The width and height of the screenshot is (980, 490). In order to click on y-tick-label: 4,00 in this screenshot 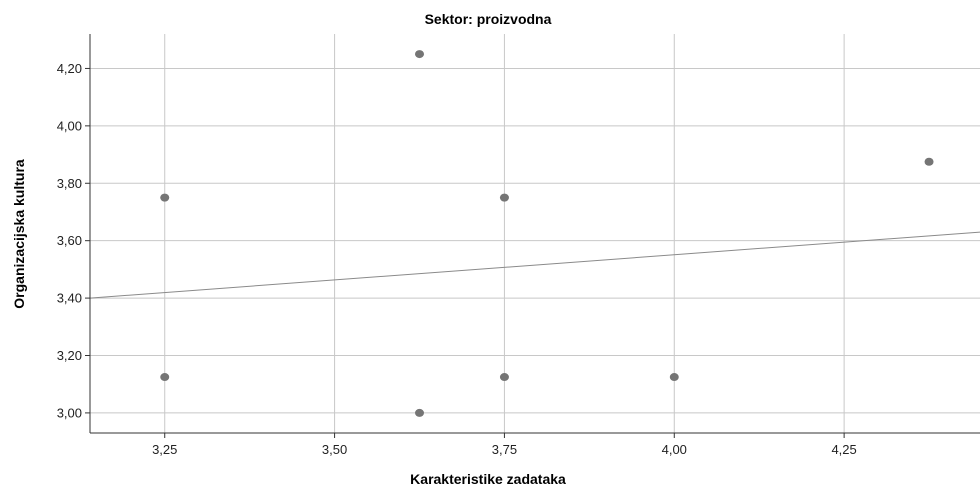, I will do `click(69, 125)`.